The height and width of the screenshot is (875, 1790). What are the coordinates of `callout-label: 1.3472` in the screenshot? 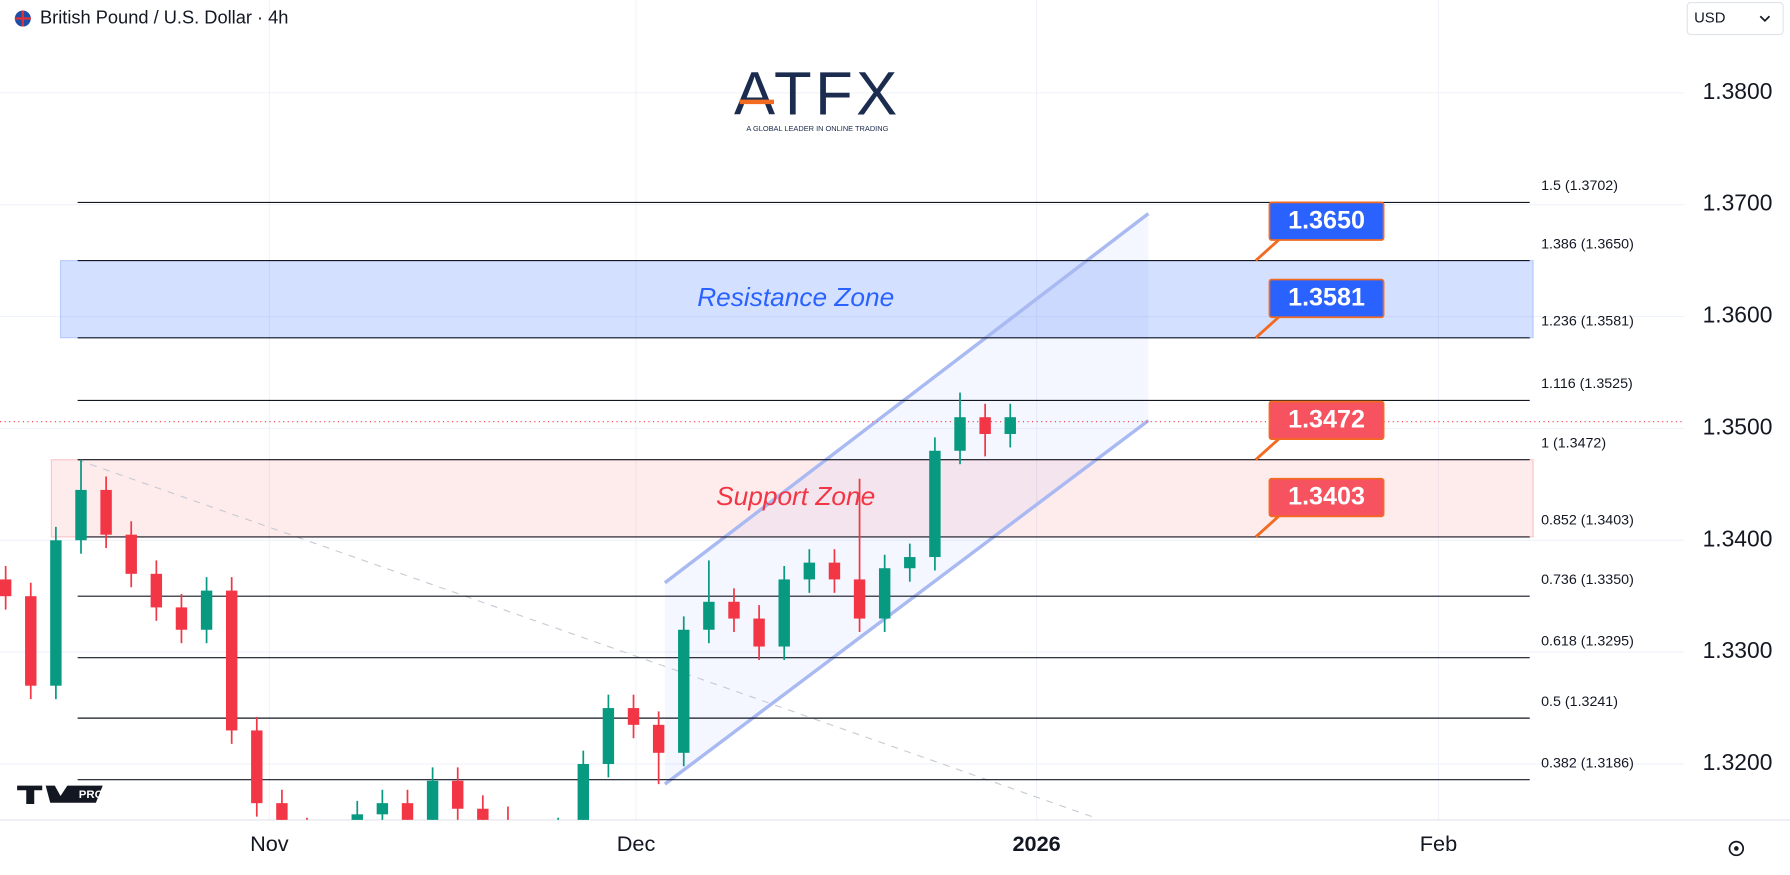 It's located at (1326, 420).